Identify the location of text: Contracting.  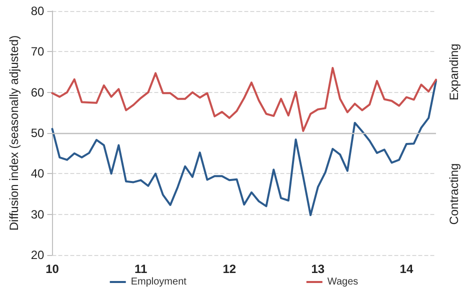
(454, 194).